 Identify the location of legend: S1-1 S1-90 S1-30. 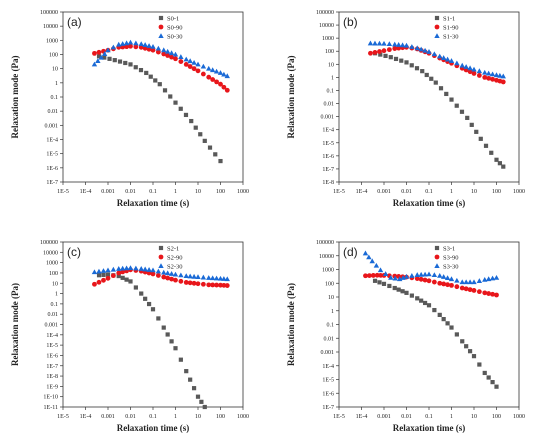
(446, 27).